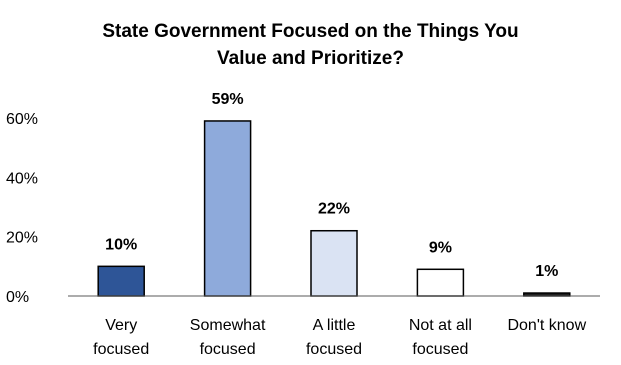  I want to click on data-label: 9%, so click(440, 247).